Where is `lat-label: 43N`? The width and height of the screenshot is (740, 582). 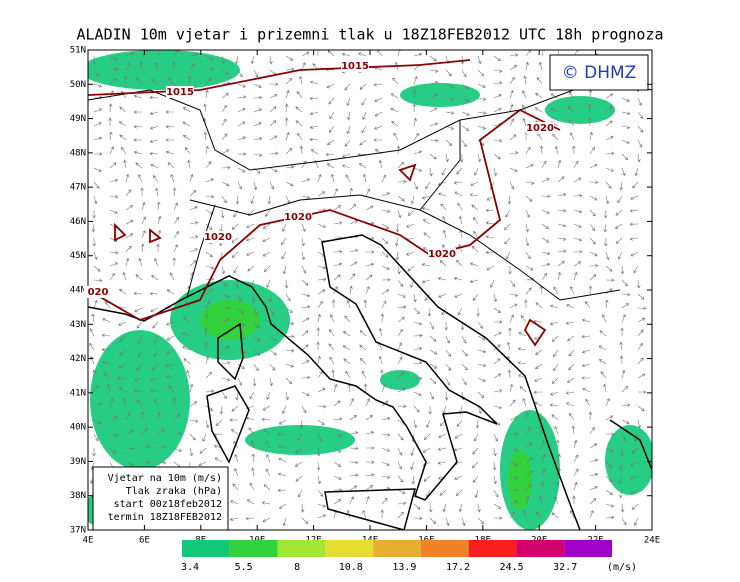 lat-label: 43N is located at coordinates (78, 325).